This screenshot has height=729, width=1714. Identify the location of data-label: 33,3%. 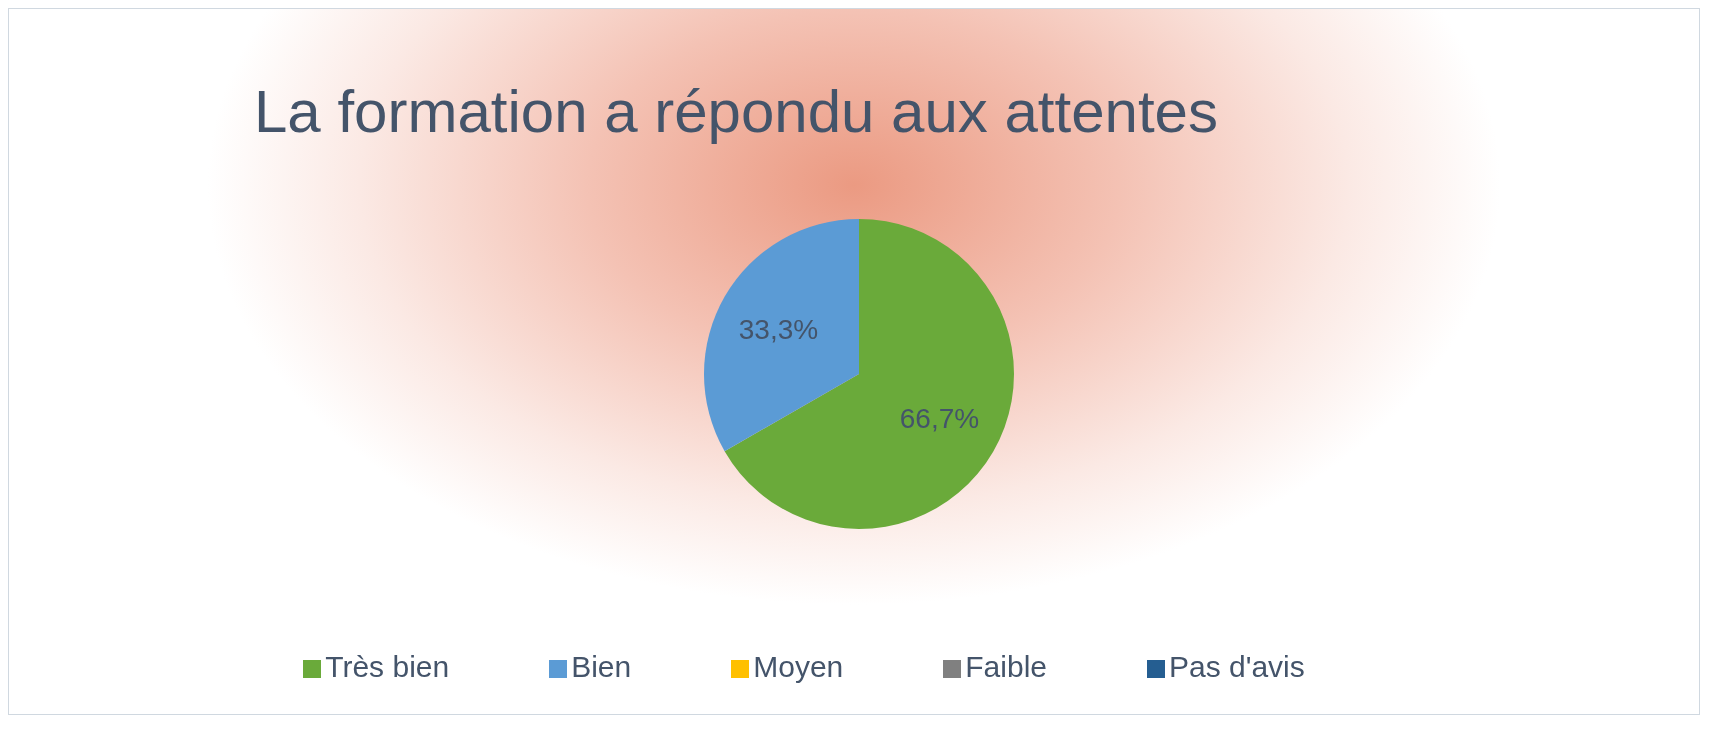
(778, 330).